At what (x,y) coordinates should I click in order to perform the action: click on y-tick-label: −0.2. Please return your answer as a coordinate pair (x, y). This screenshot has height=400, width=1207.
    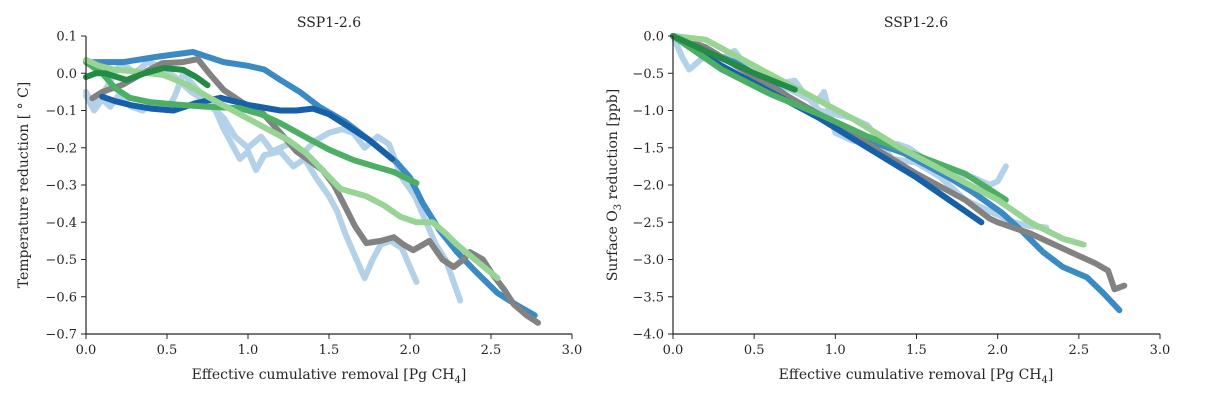
    Looking at the image, I should click on (61, 148).